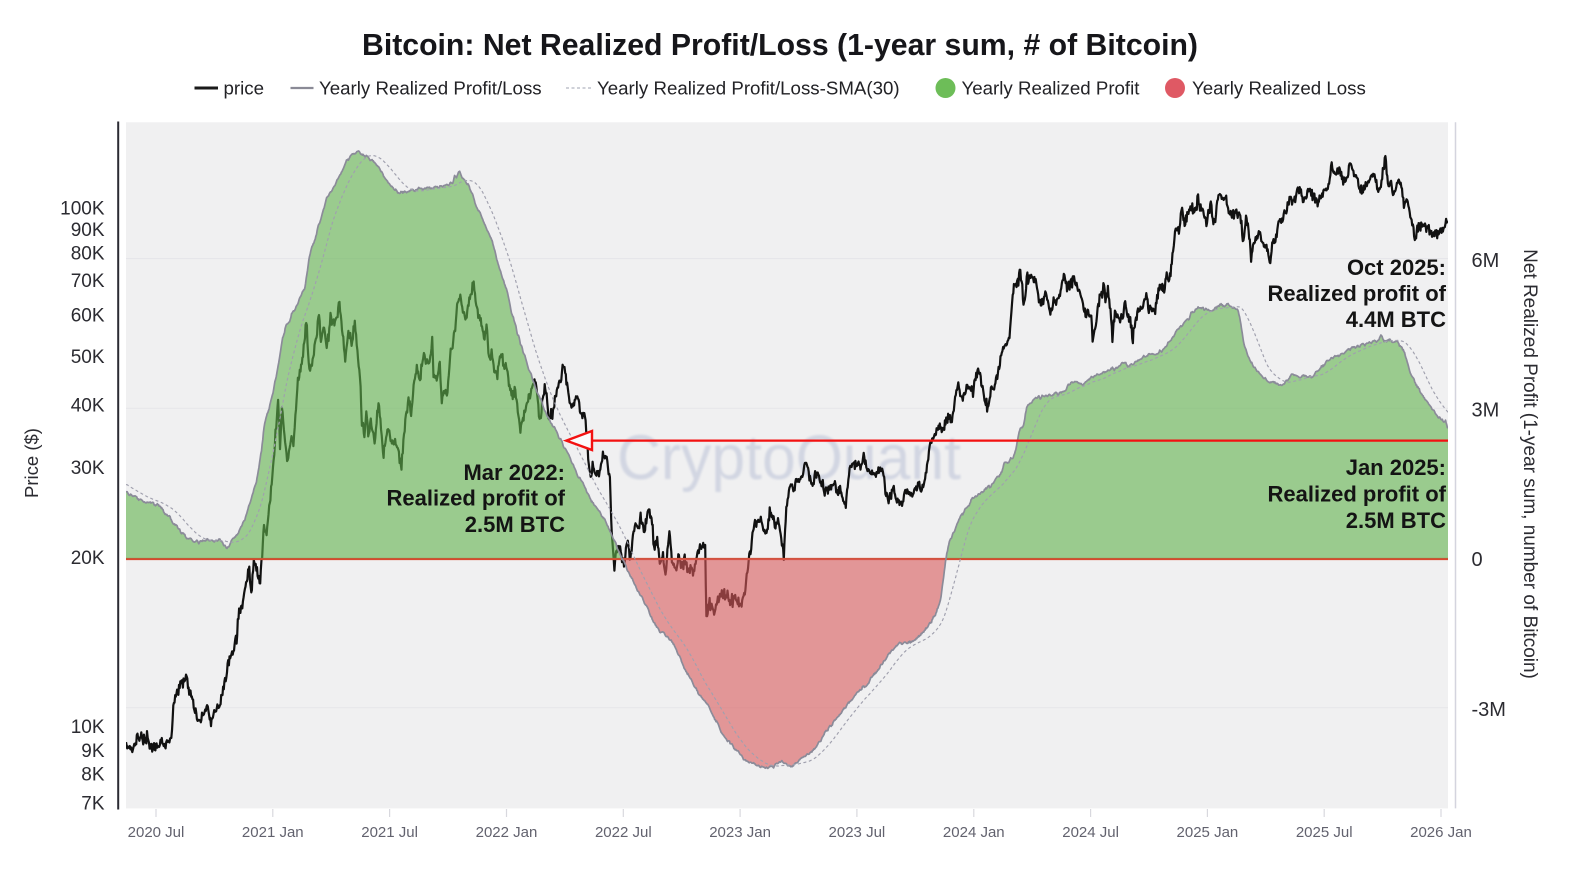 This screenshot has height=896, width=1569. What do you see at coordinates (31, 463) in the screenshot?
I see `svg-text: Price ($)` at bounding box center [31, 463].